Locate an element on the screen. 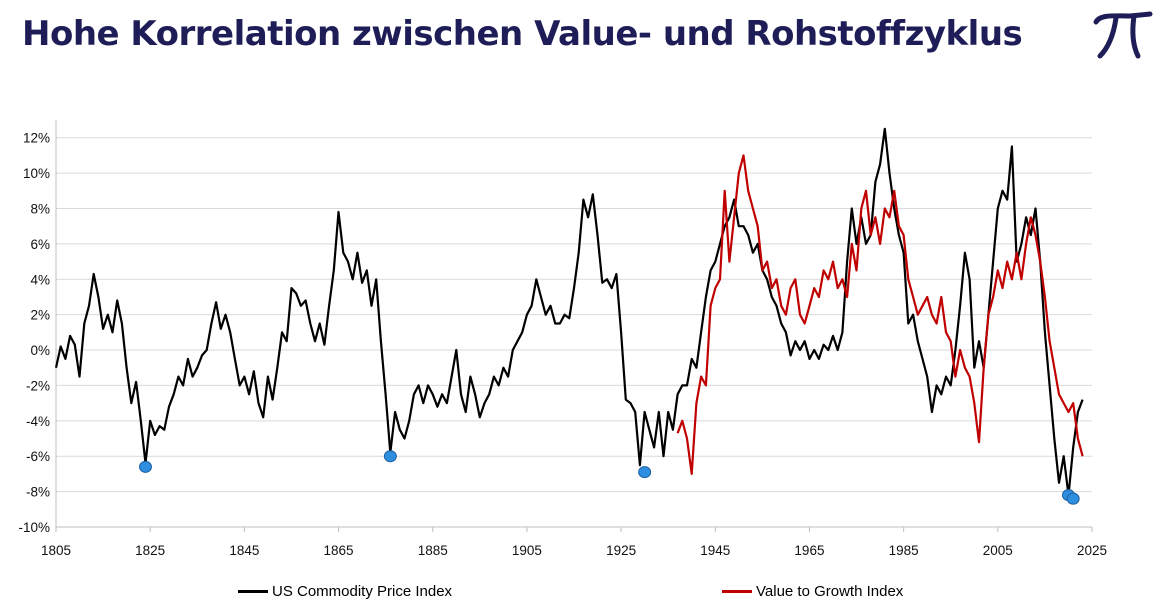 The width and height of the screenshot is (1161, 609). y-tick-label: 12% is located at coordinates (36, 138).